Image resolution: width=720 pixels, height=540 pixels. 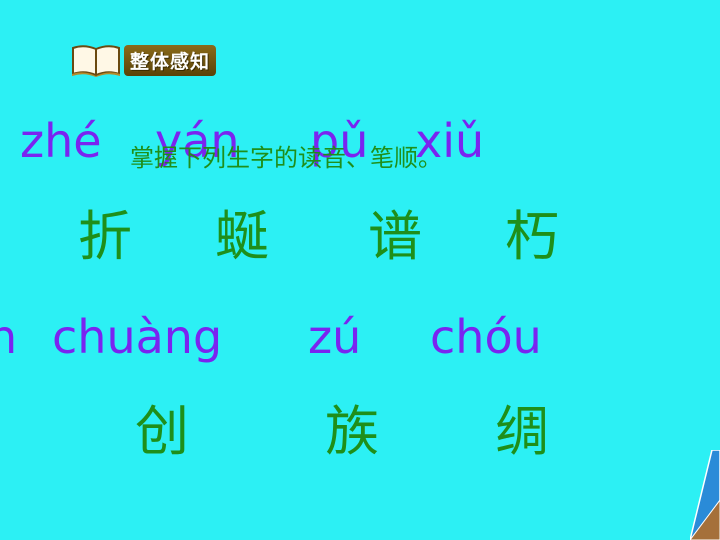 I want to click on hanzi-zu: 族, so click(x=352, y=431).